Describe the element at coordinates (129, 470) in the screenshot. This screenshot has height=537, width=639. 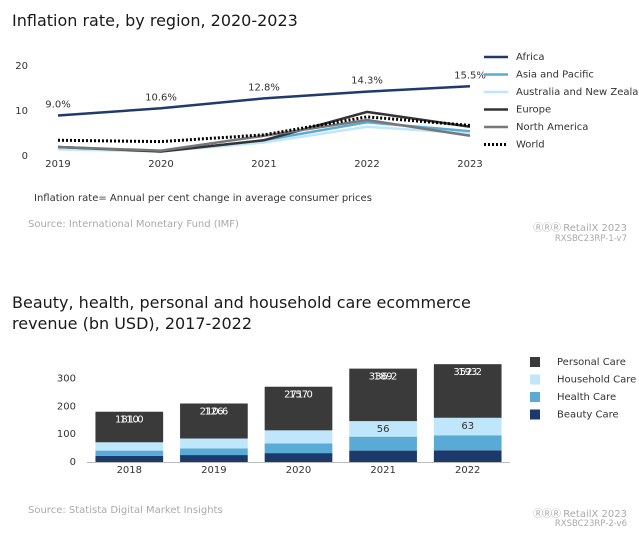
I see `x-tick-label: 2018` at that location.